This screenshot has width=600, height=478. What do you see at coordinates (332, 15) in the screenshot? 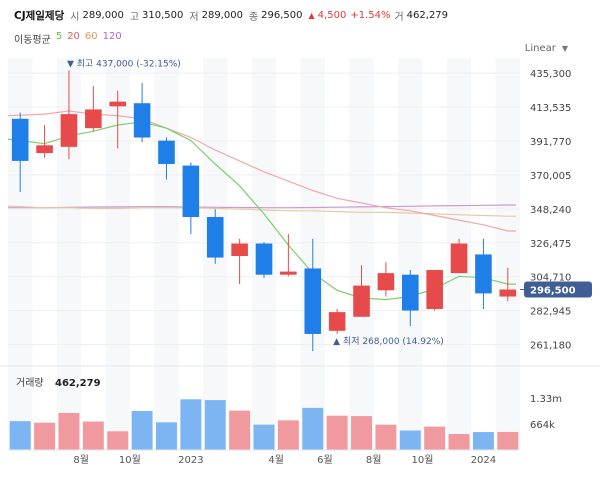
I see `change-value: 4,500` at bounding box center [332, 15].